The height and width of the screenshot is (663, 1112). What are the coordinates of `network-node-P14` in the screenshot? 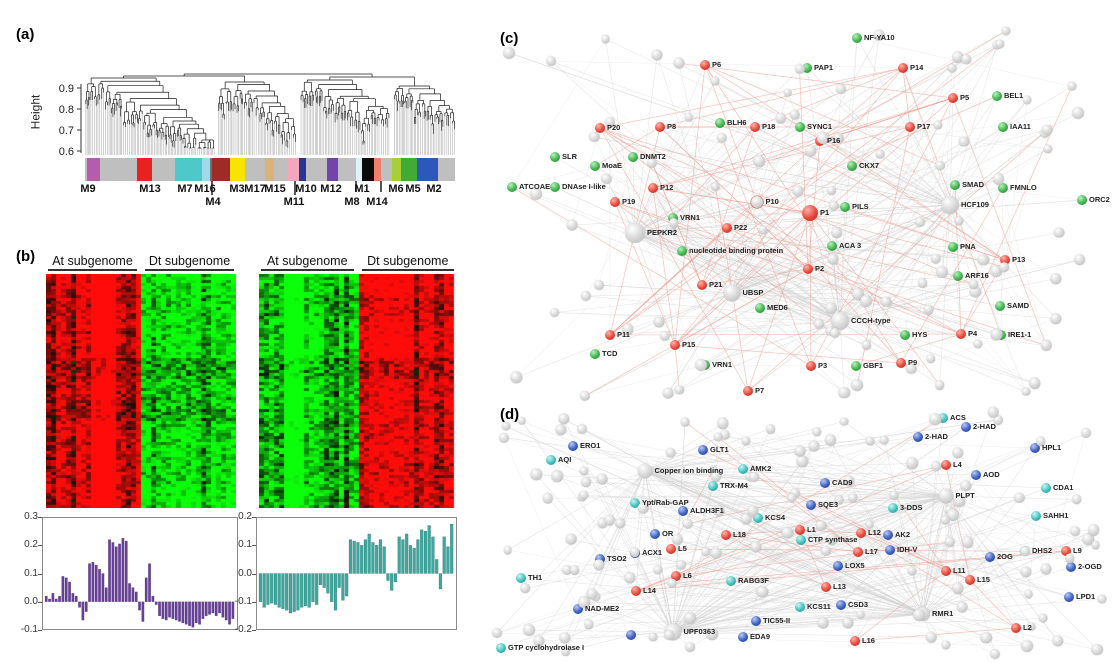 It's located at (903, 68).